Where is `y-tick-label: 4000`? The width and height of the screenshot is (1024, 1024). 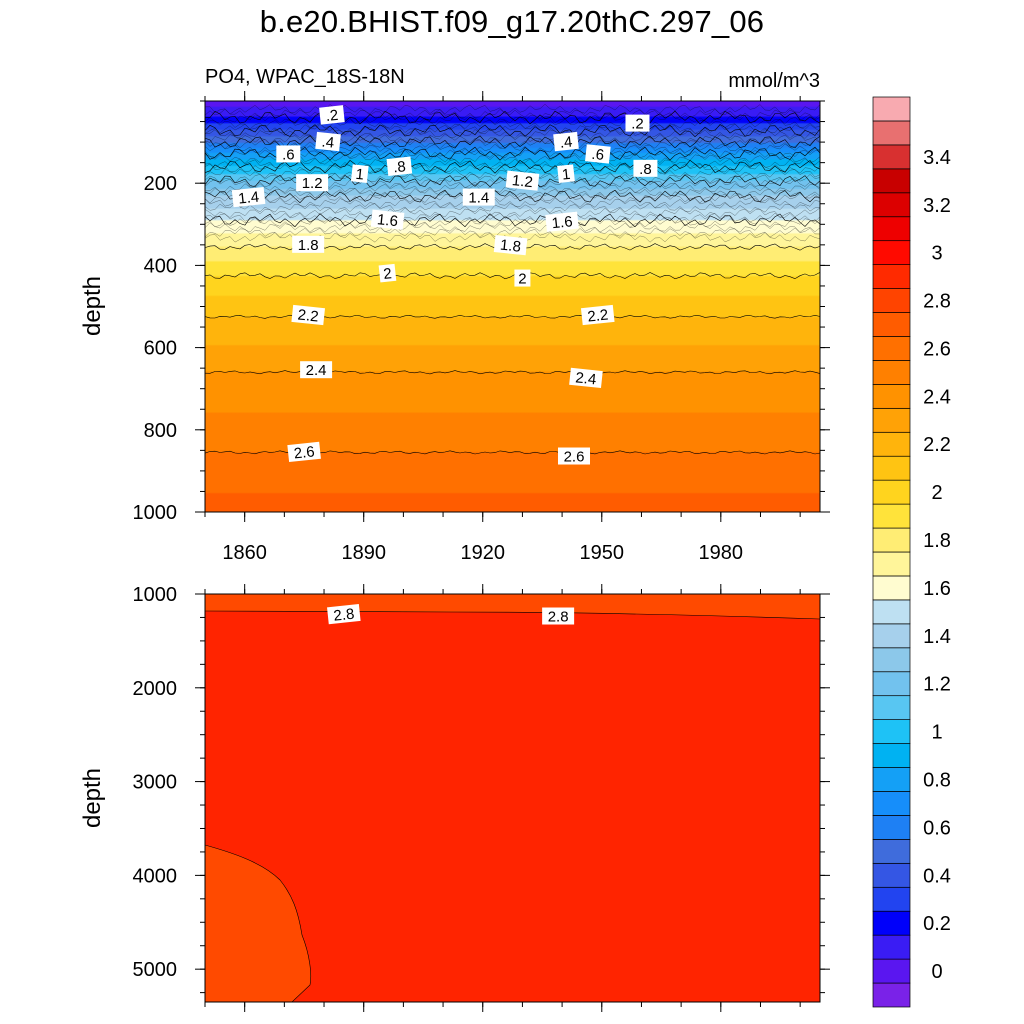 y-tick-label: 4000 is located at coordinates (155, 876).